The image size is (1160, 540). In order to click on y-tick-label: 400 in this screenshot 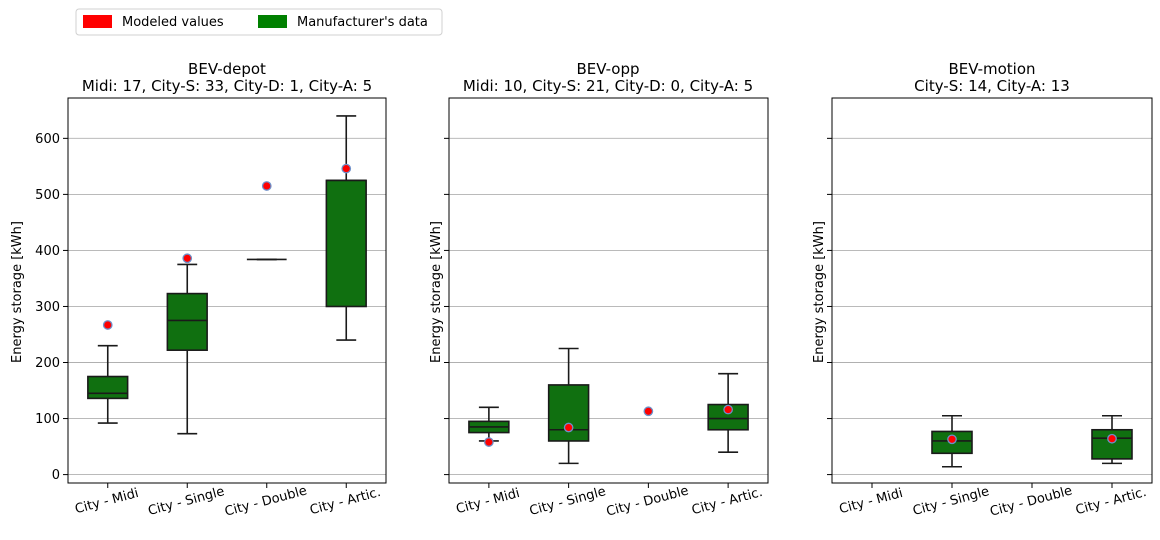, I will do `click(47, 251)`.